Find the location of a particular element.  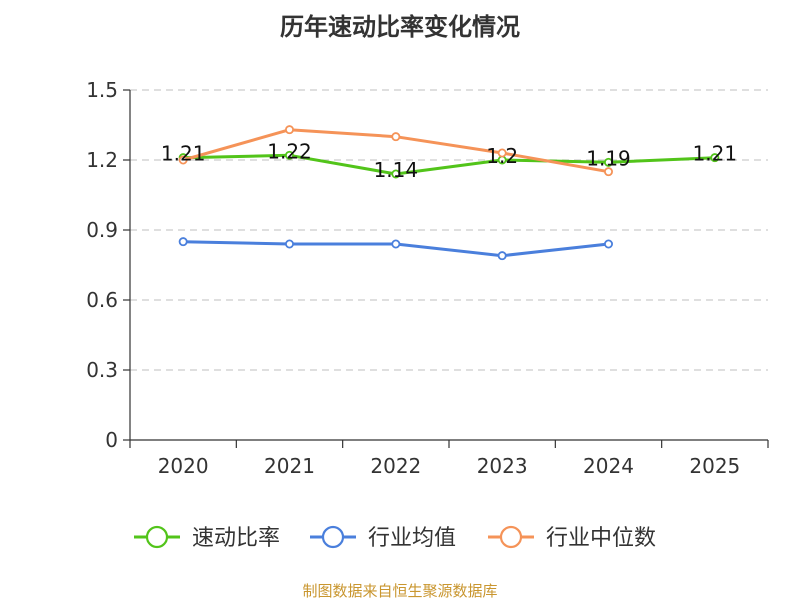

data-label: 1.22 is located at coordinates (289, 151).